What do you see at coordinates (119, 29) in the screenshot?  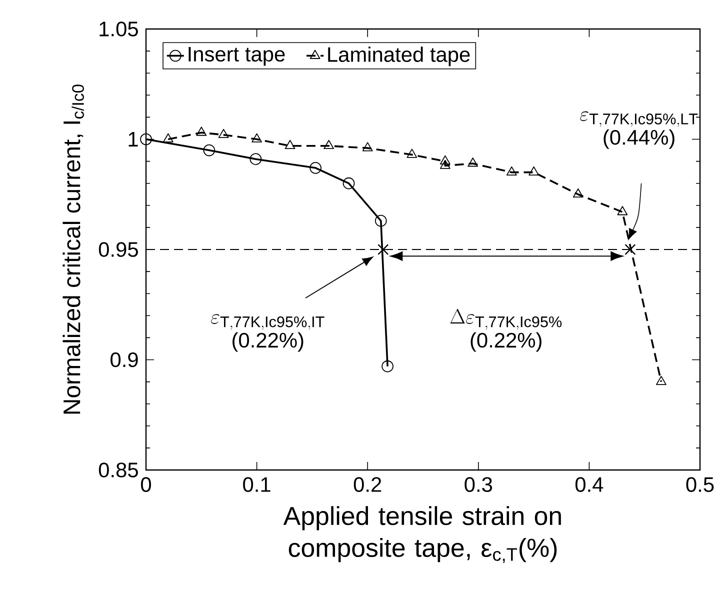 I see `y-tick-label: 1.05` at bounding box center [119, 29].